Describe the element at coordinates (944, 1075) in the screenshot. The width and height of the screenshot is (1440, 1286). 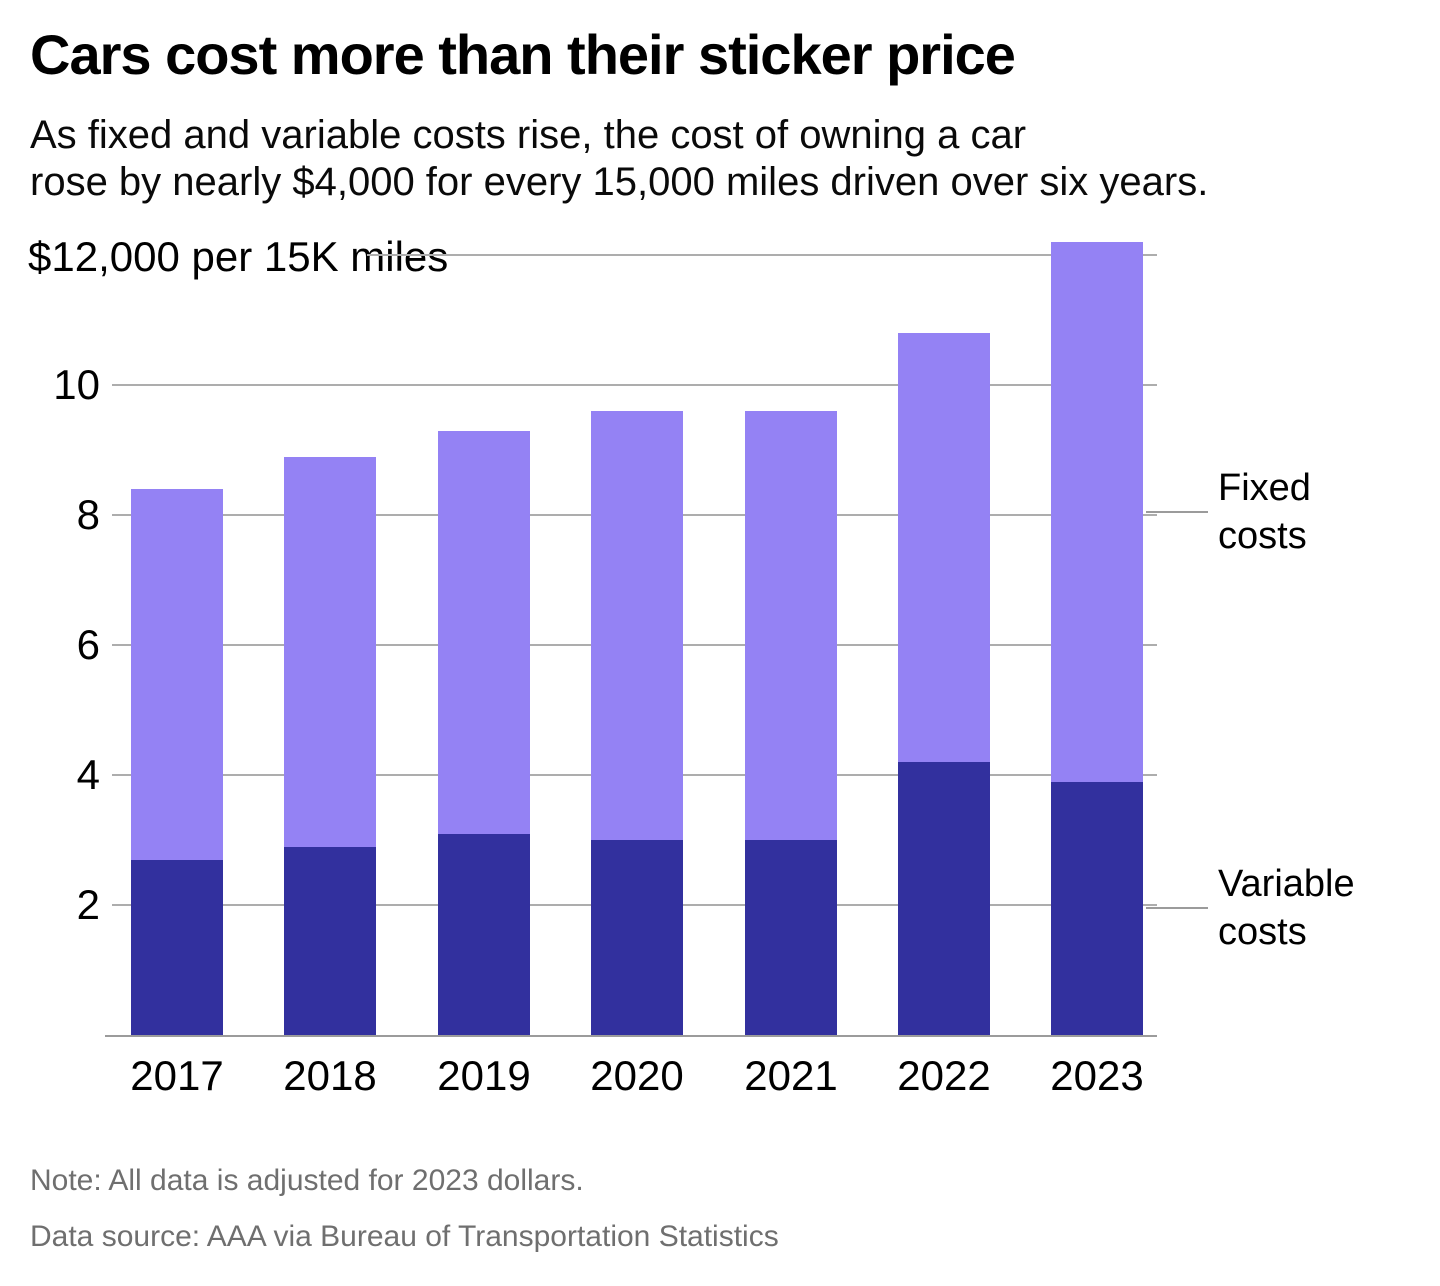
I see `x-tick-2022: 2022` at that location.